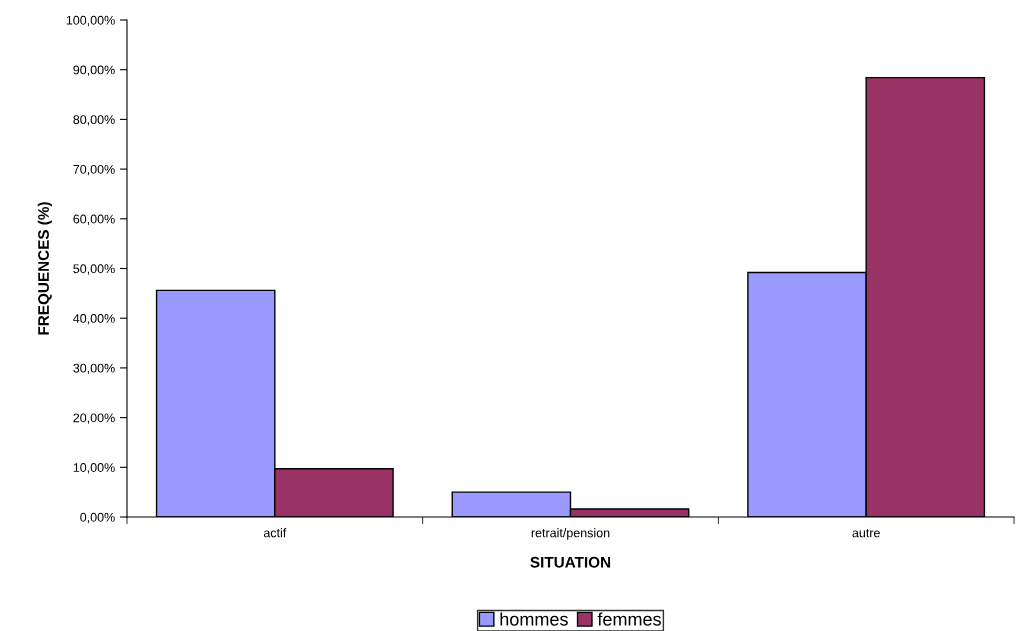  What do you see at coordinates (44, 268) in the screenshot?
I see `y-axis-title: FREQUENCES (%)` at bounding box center [44, 268].